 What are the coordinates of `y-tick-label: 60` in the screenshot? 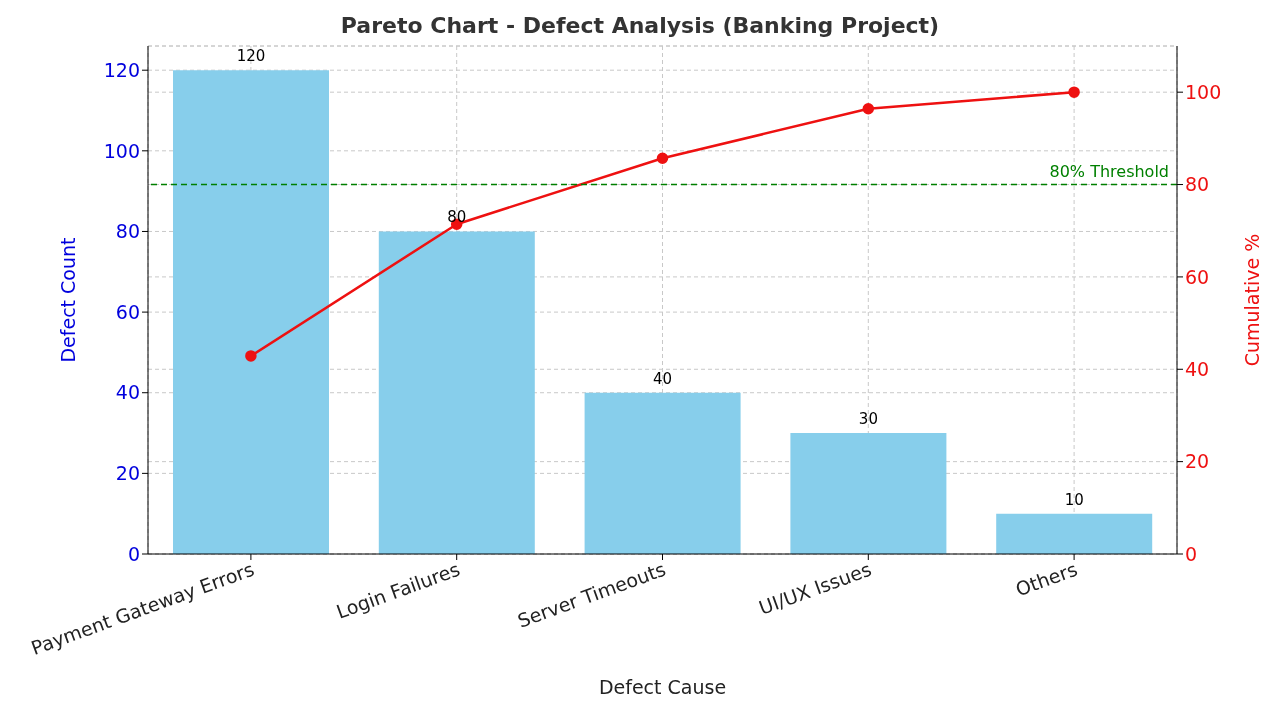 It's located at (127, 311).